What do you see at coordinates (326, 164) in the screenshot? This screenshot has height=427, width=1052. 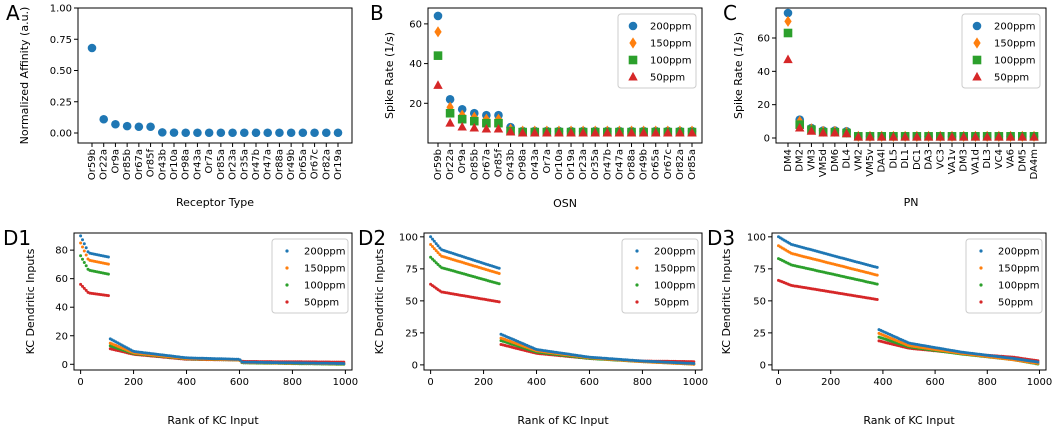 I see `x-tick-label: Or82a` at bounding box center [326, 164].